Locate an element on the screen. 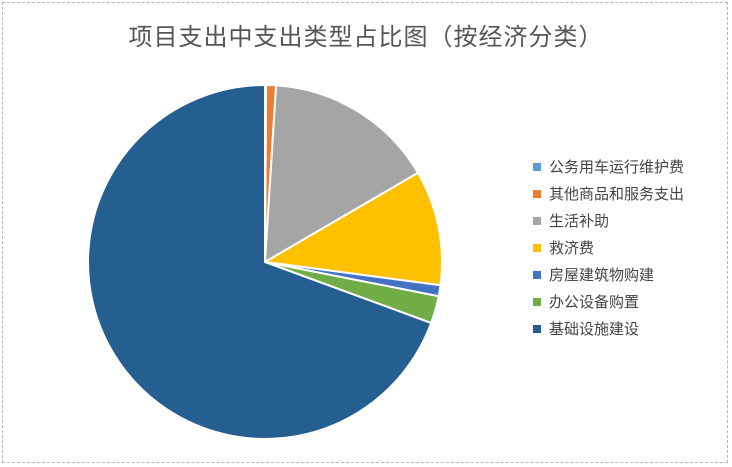 The height and width of the screenshot is (467, 732). legend-item-3: 生活补助 is located at coordinates (608, 220).